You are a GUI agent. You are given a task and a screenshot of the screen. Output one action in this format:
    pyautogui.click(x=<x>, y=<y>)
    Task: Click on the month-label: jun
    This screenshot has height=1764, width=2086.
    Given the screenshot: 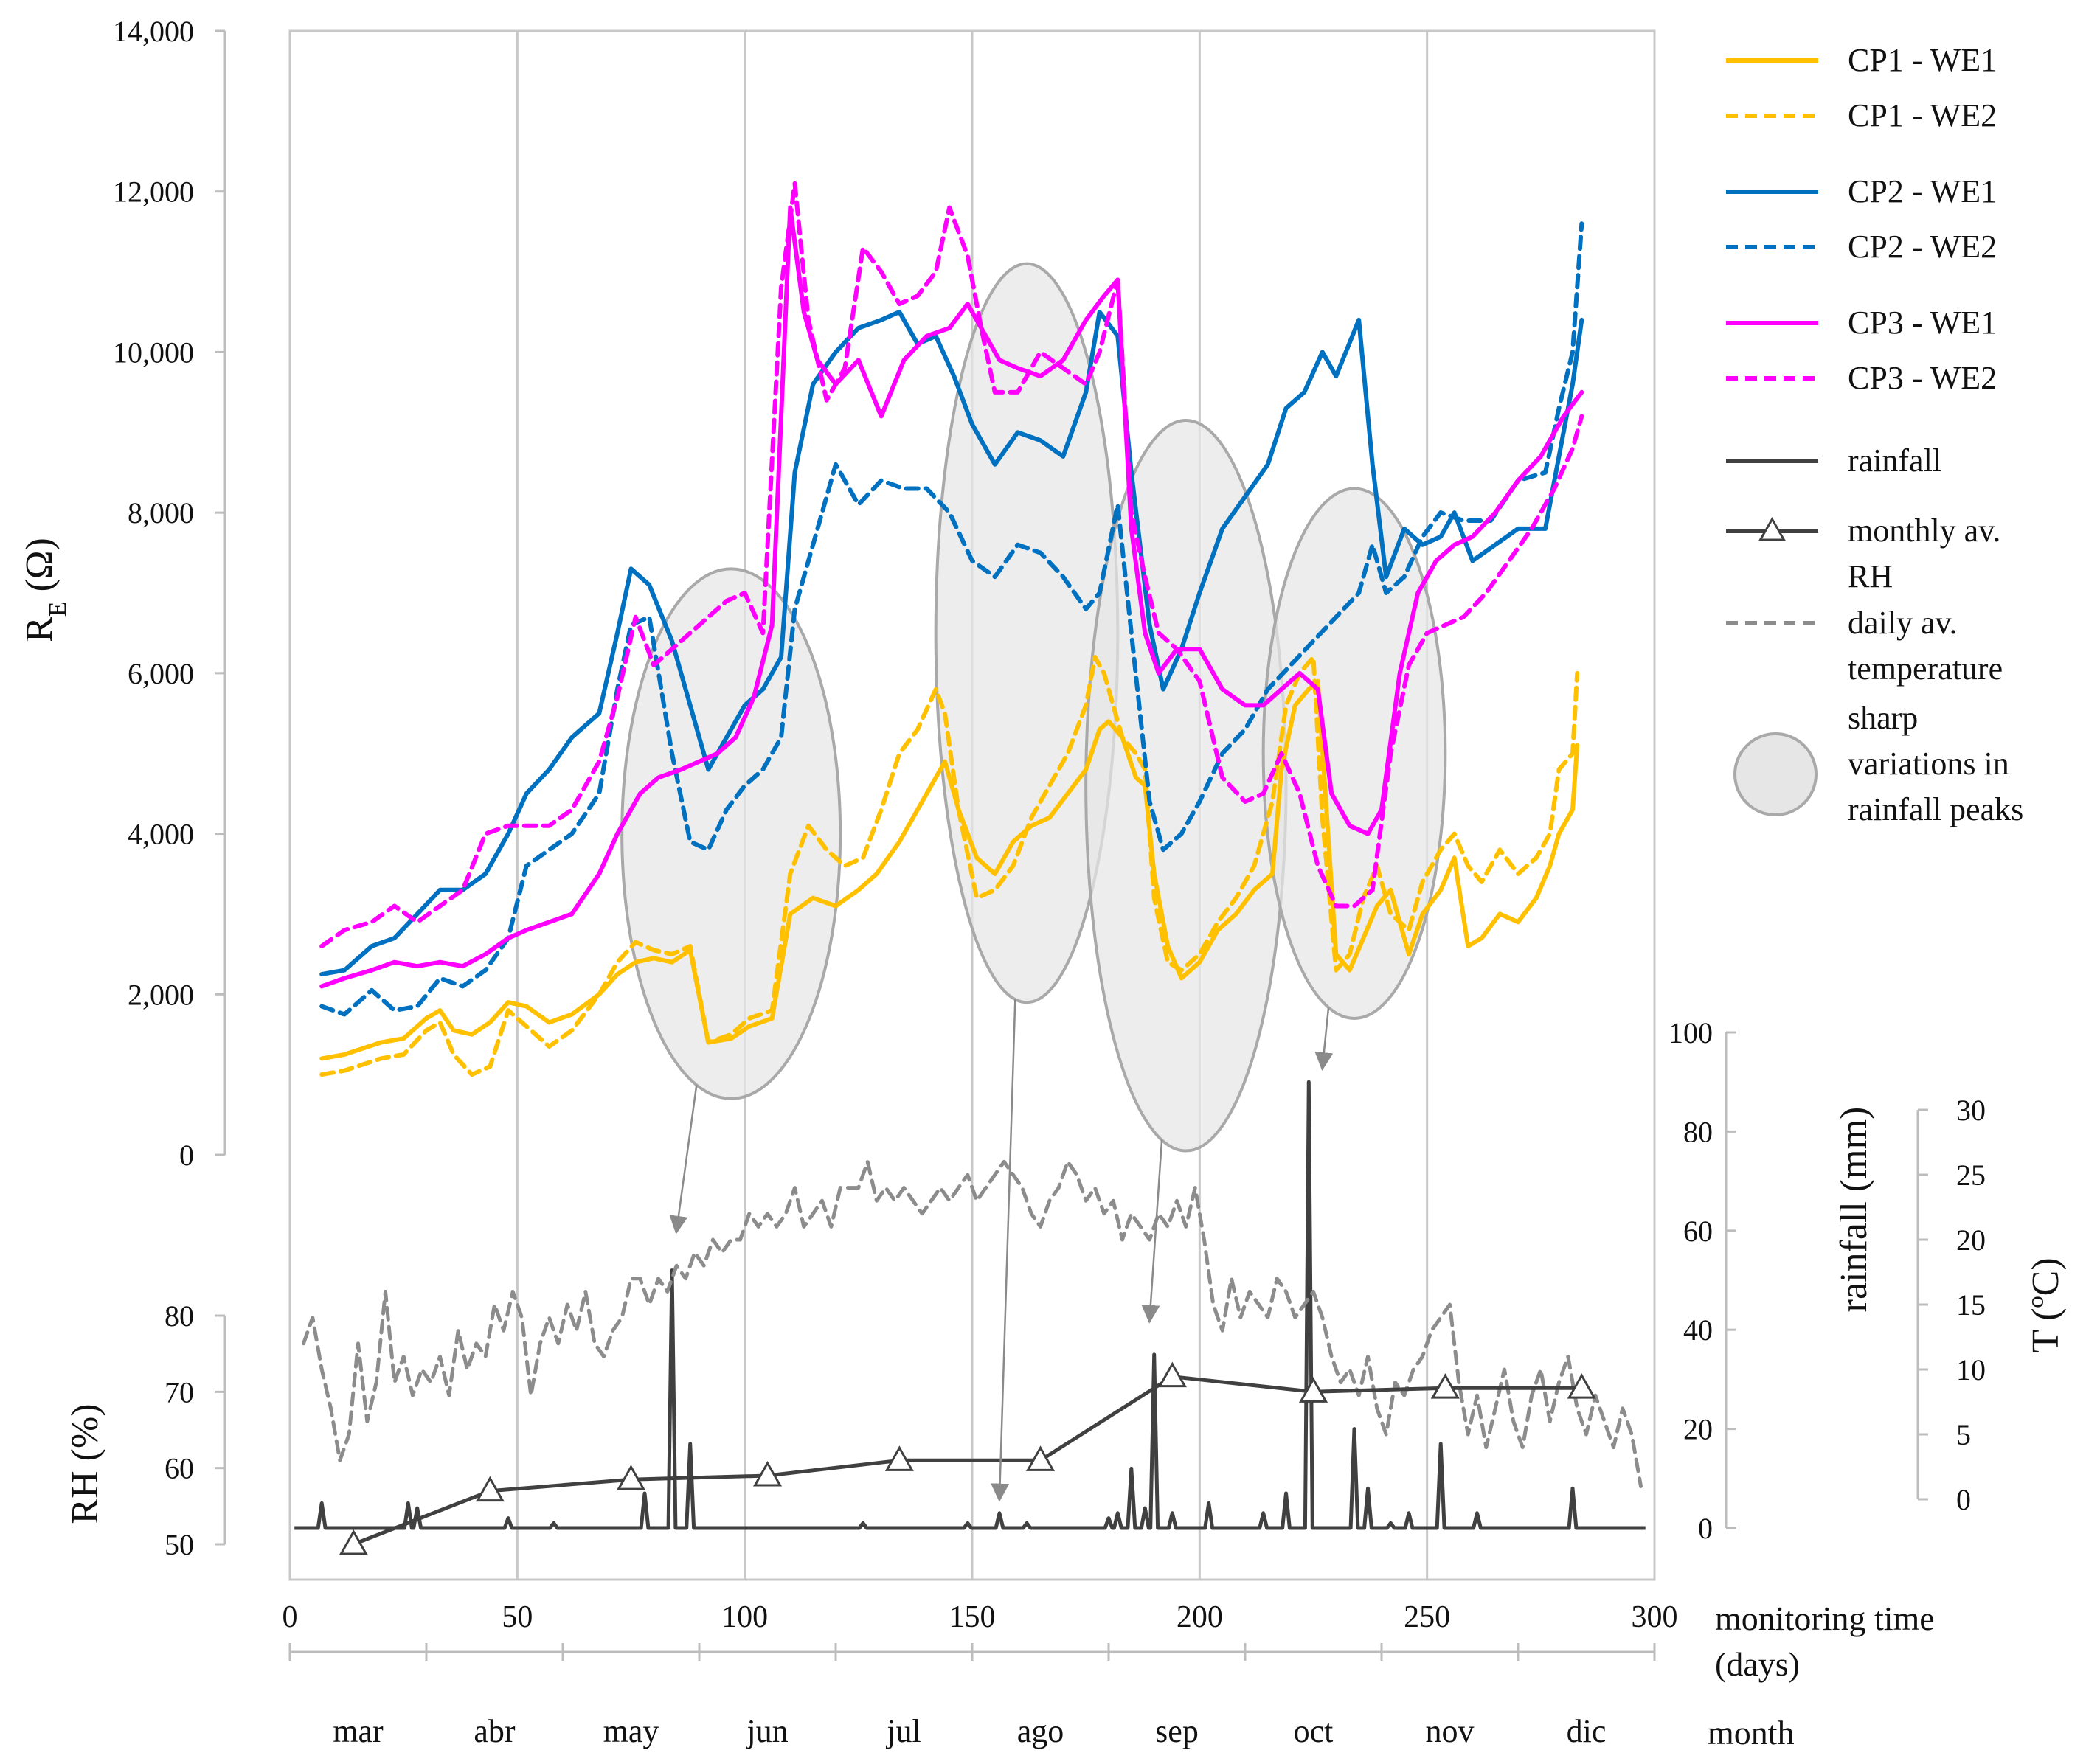 What is the action you would take?
    pyautogui.click(x=766, y=1731)
    